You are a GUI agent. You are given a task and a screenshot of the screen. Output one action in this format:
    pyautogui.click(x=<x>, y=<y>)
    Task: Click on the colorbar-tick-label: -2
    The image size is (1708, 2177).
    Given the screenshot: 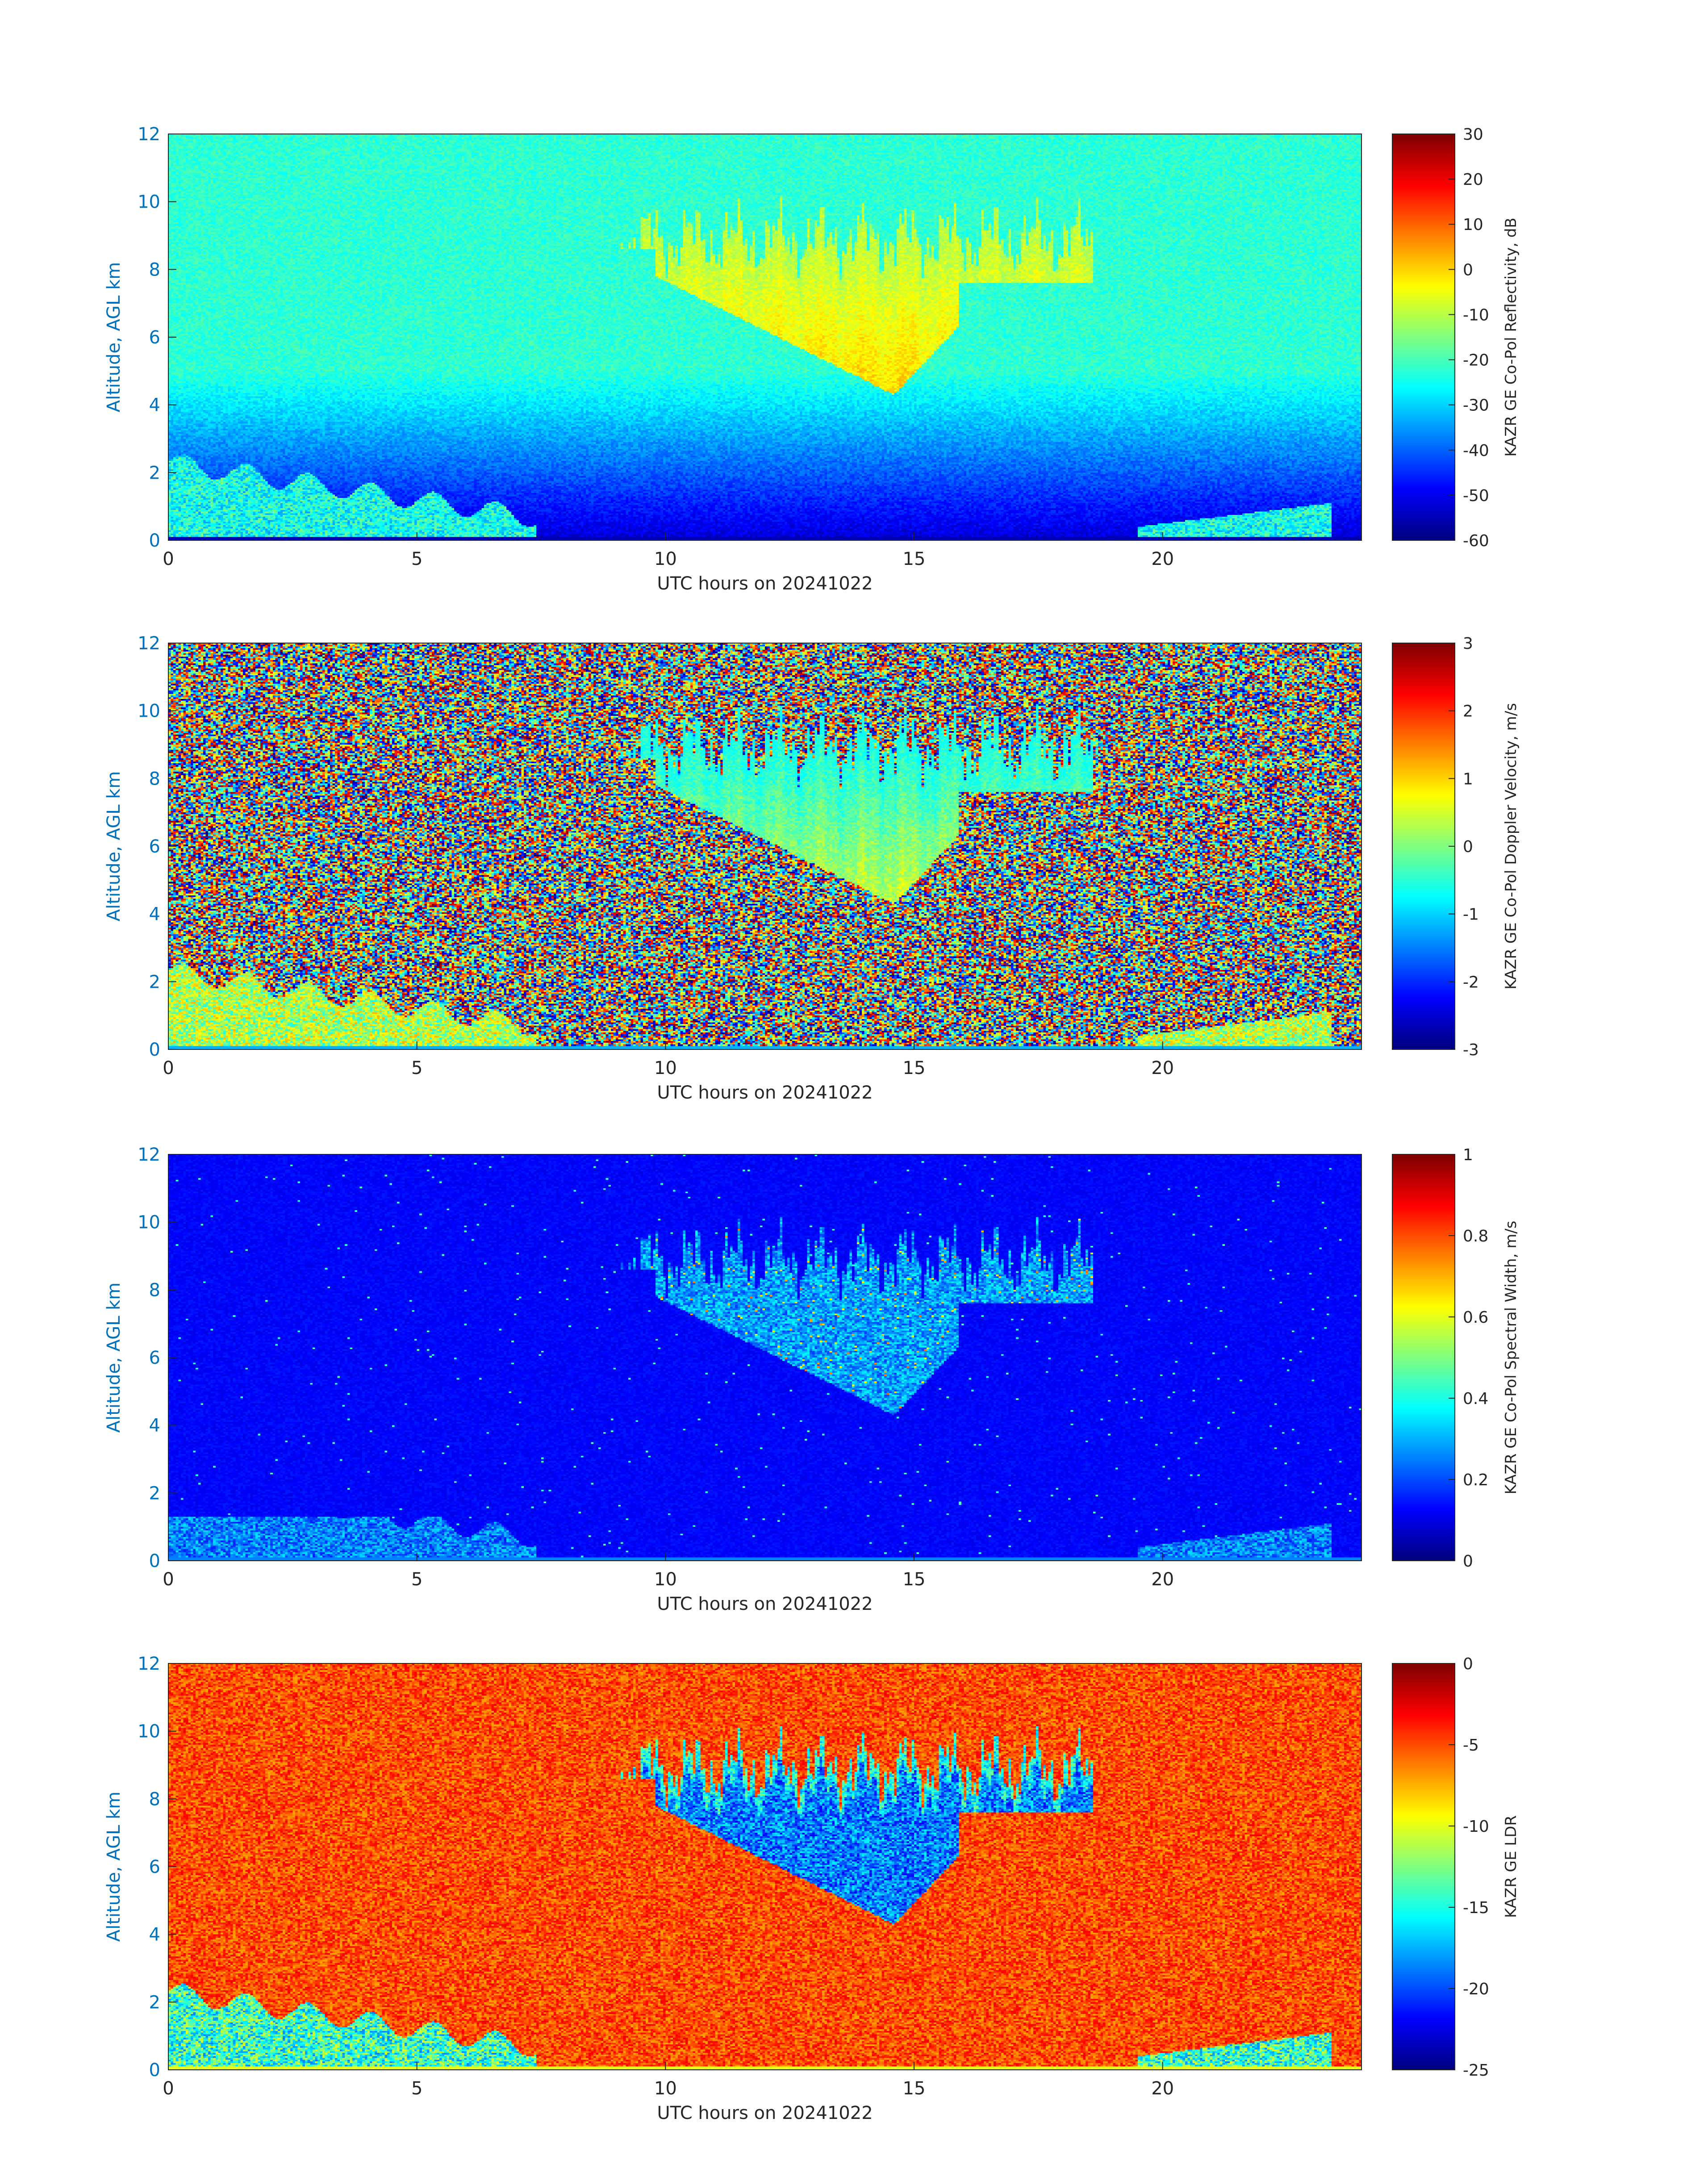 What is the action you would take?
    pyautogui.click(x=1471, y=982)
    